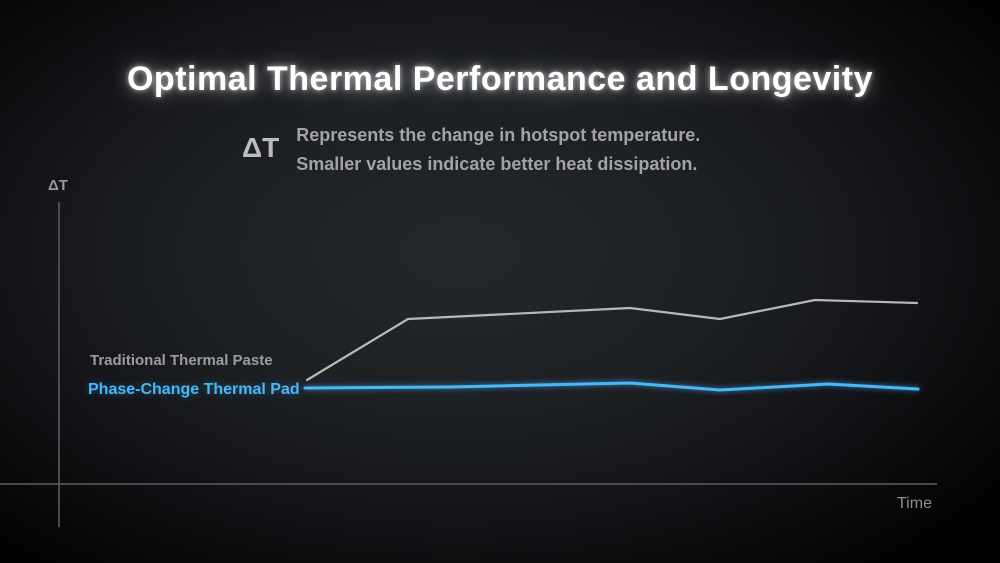 This screenshot has width=1000, height=563. What do you see at coordinates (261, 147) in the screenshot?
I see `delta-symbol: ΔT` at bounding box center [261, 147].